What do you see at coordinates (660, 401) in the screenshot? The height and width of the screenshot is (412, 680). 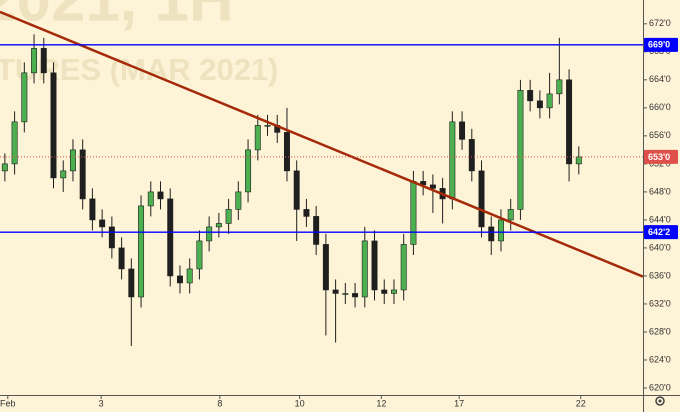 I see `settings-icon` at bounding box center [660, 401].